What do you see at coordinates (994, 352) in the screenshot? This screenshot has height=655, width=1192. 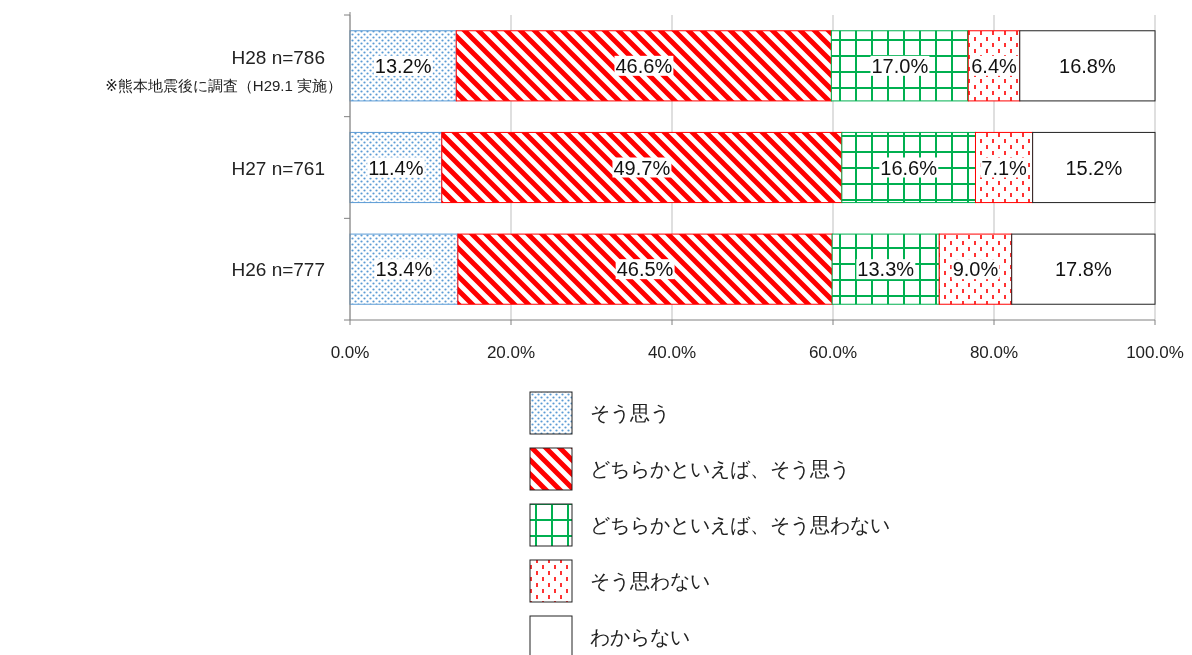 I see `x-tick-label: 80.0%` at bounding box center [994, 352].